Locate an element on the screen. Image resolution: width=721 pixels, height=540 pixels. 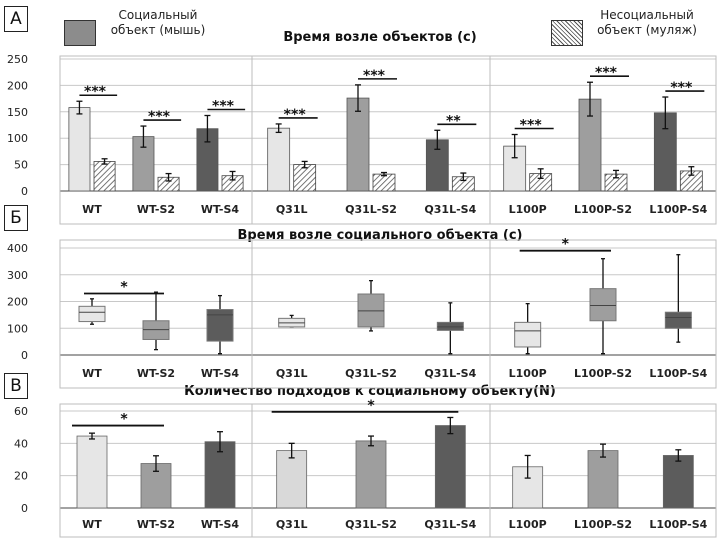
panel-letter-b: Б is located at coordinates (16, 218).